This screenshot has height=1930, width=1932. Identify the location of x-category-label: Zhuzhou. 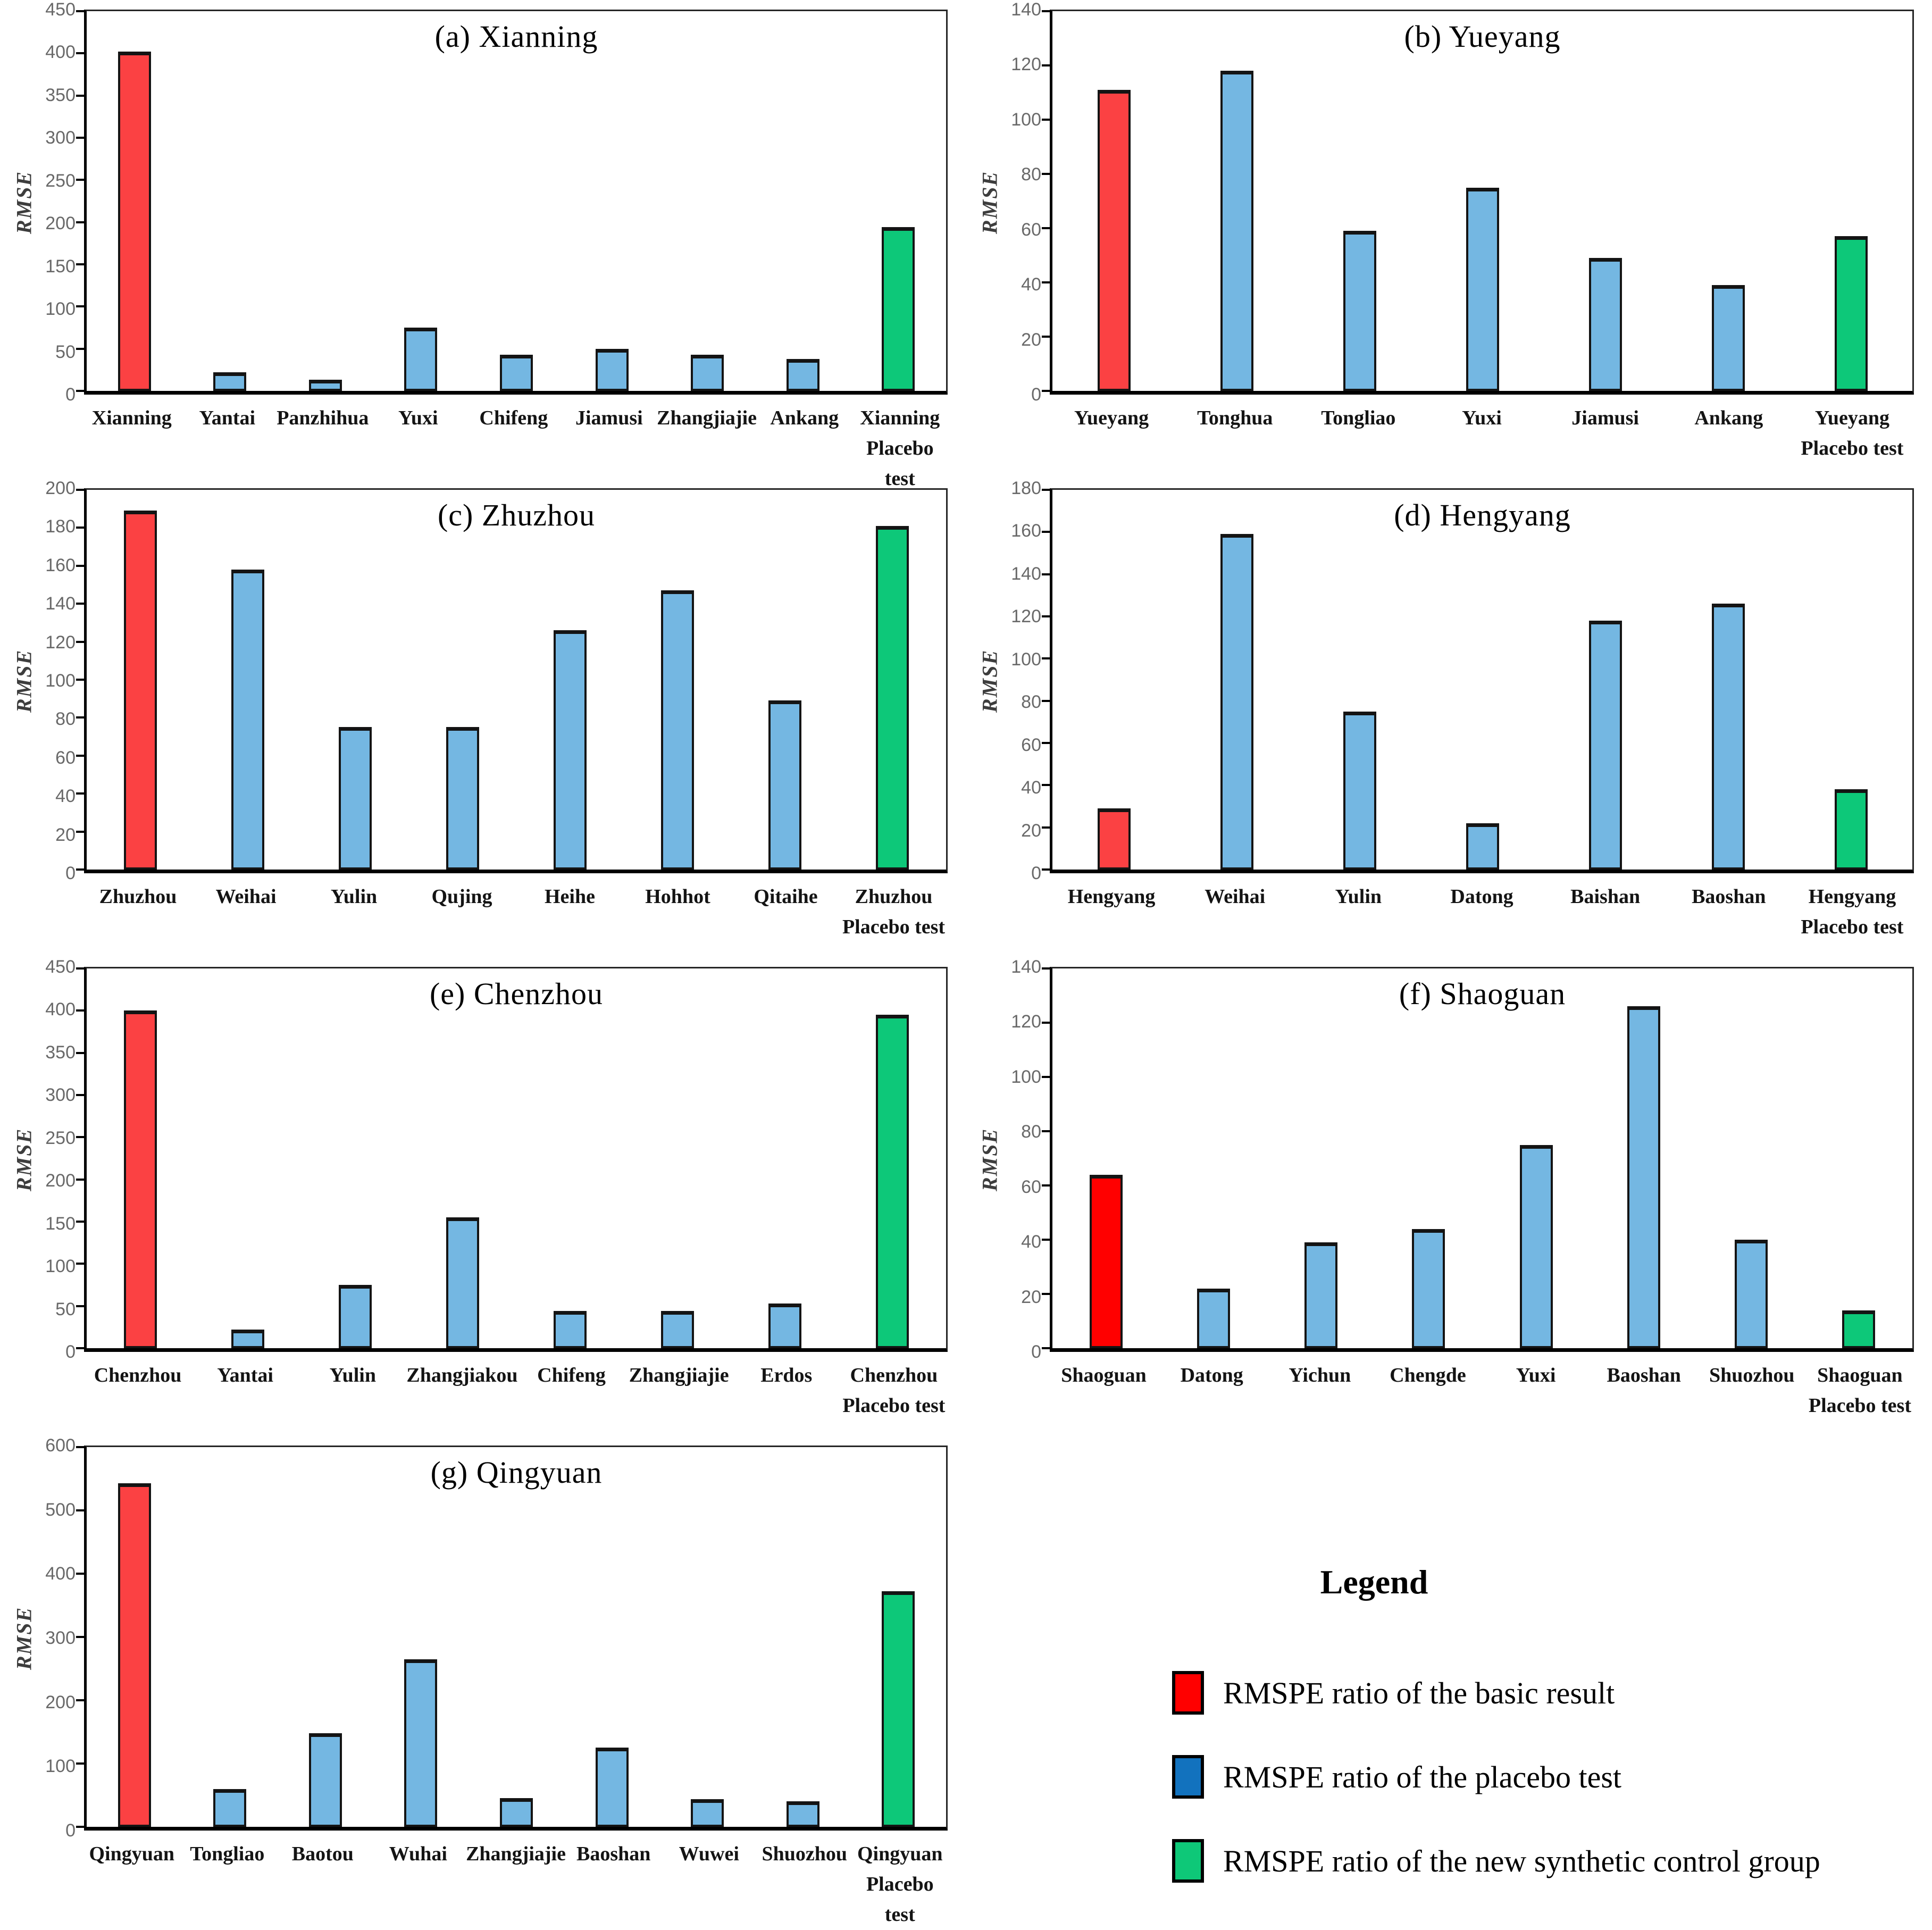
(138, 897).